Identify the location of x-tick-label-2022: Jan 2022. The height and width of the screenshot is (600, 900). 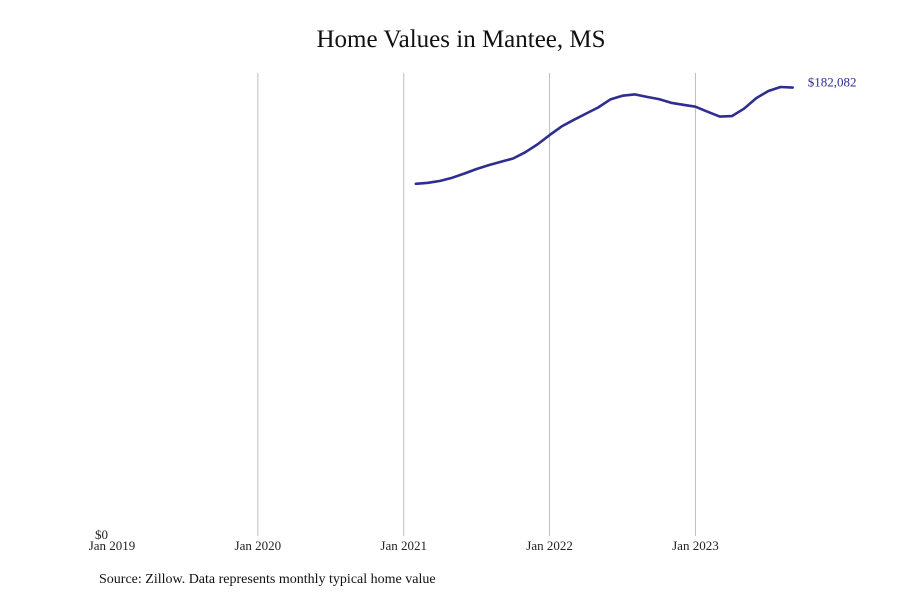
(549, 545).